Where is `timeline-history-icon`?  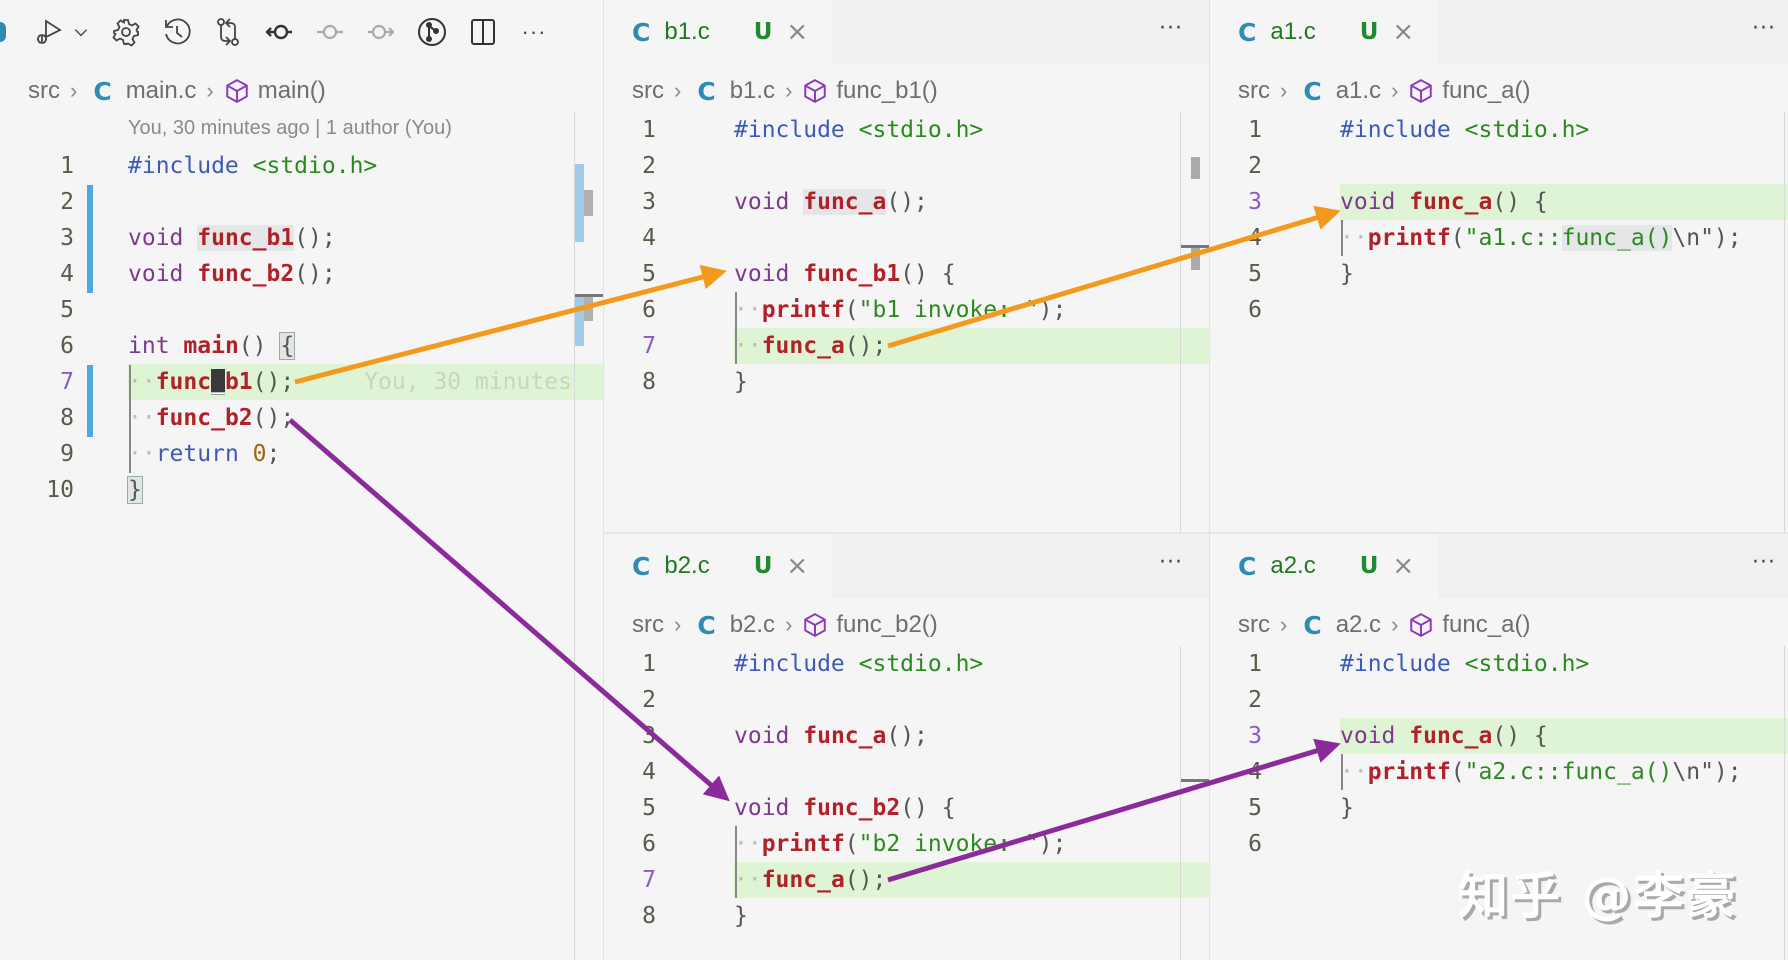 timeline-history-icon is located at coordinates (177, 32).